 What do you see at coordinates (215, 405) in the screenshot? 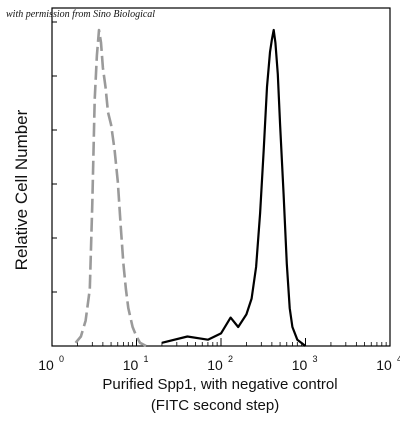
I see `x-axis-label-line2: (FITC second step)` at bounding box center [215, 405].